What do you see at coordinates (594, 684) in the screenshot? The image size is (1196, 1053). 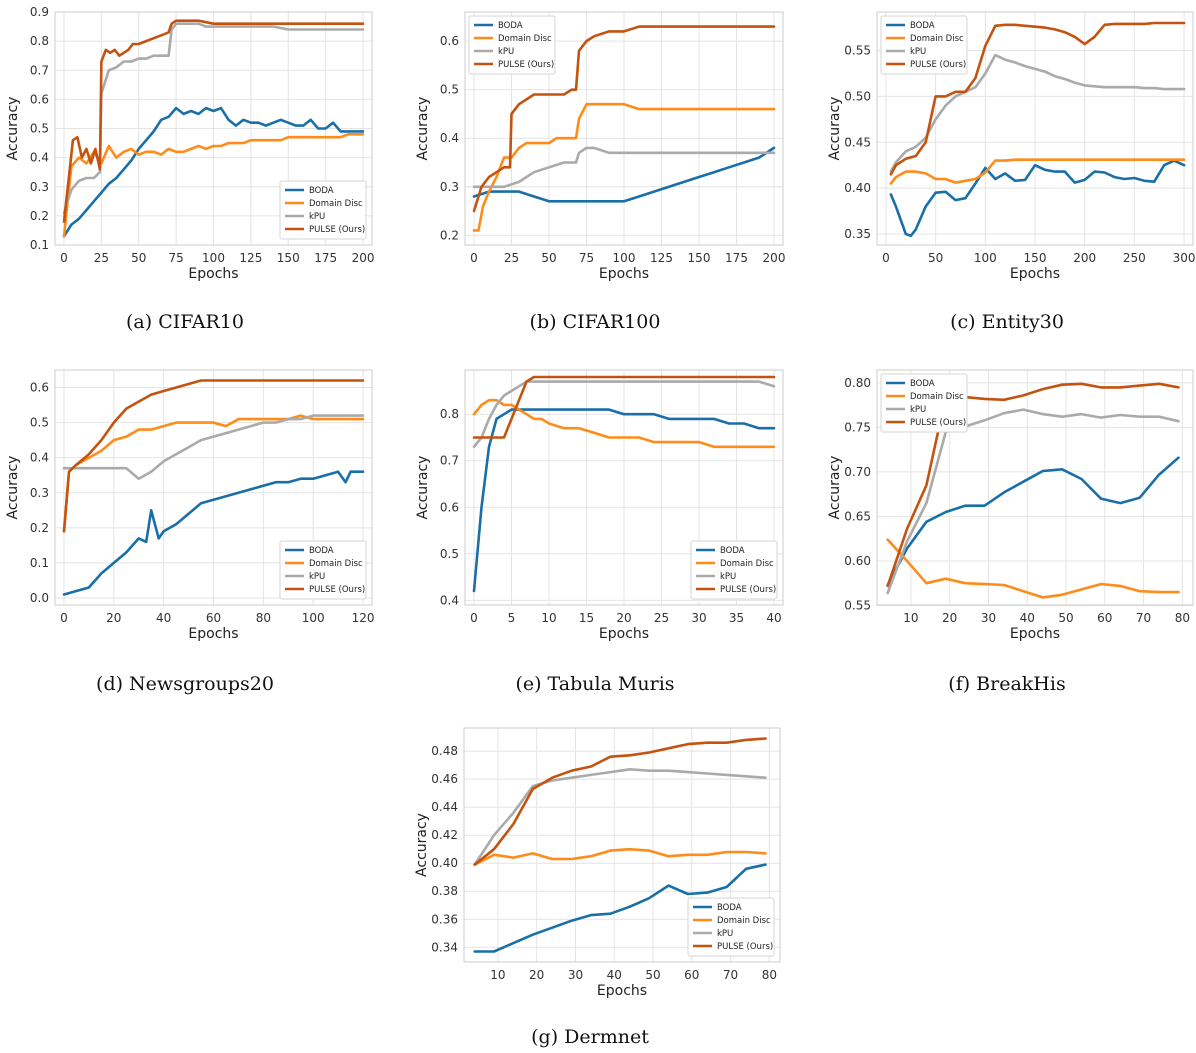 I see `panel-caption: (e) Tabula Muris` at bounding box center [594, 684].